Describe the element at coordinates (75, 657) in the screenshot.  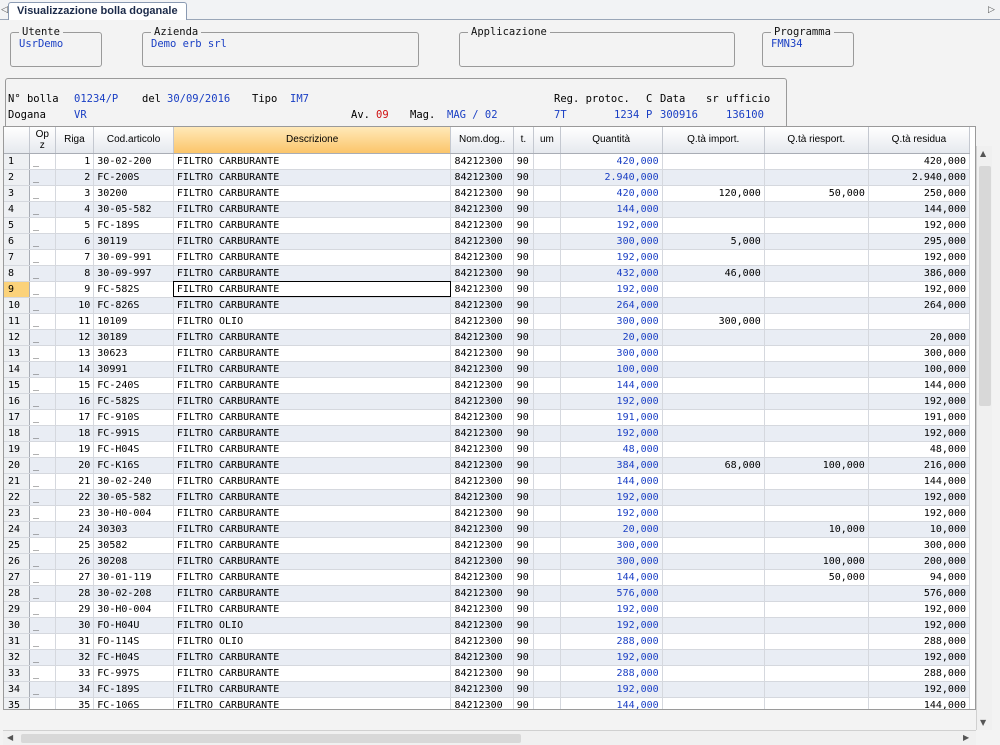
I see `cell-riga: 32` at that location.